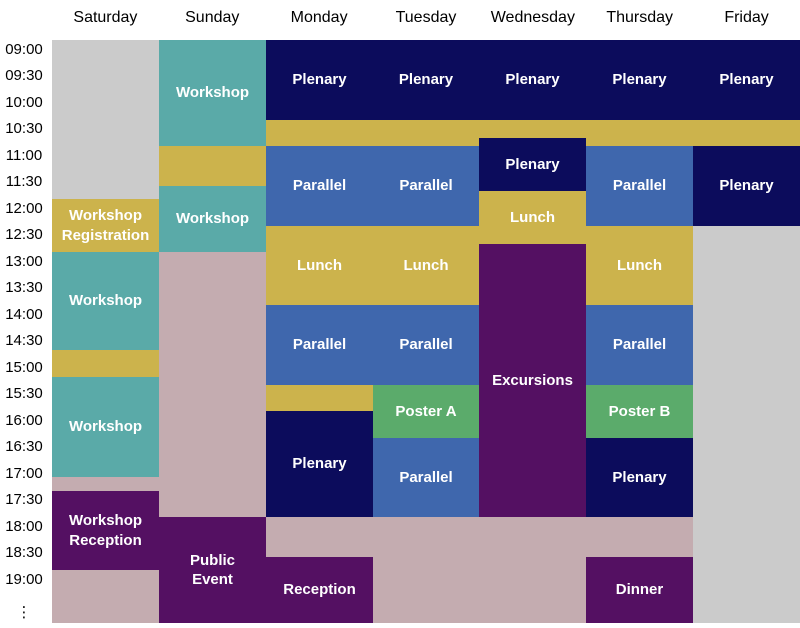  What do you see at coordinates (24, 612) in the screenshot?
I see `continuation-marker: ⋮` at bounding box center [24, 612].